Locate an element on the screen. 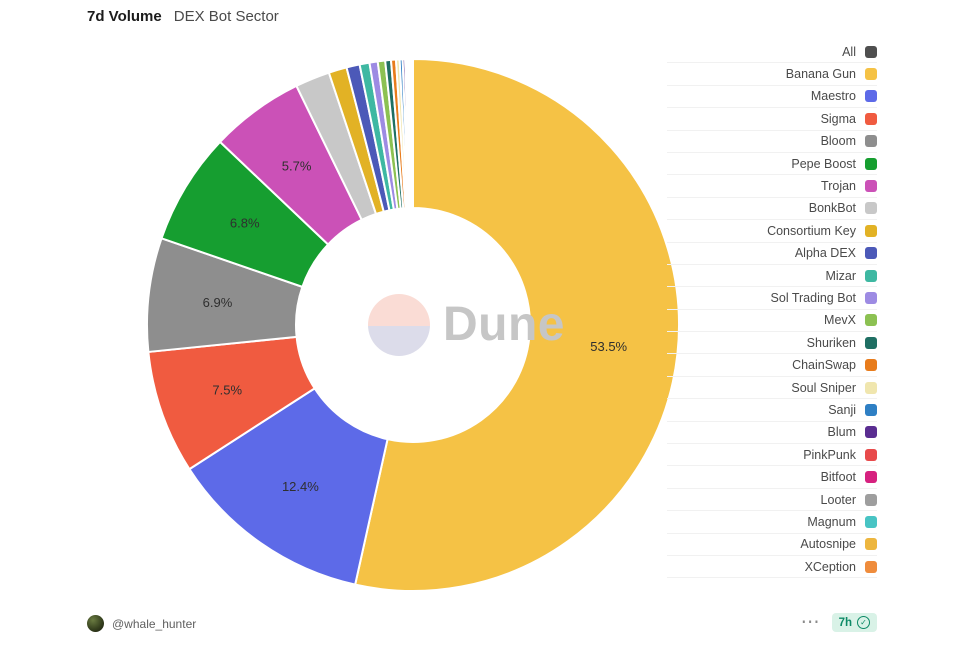 The width and height of the screenshot is (980, 653). footer-author: @whale_hunter is located at coordinates (141, 623).